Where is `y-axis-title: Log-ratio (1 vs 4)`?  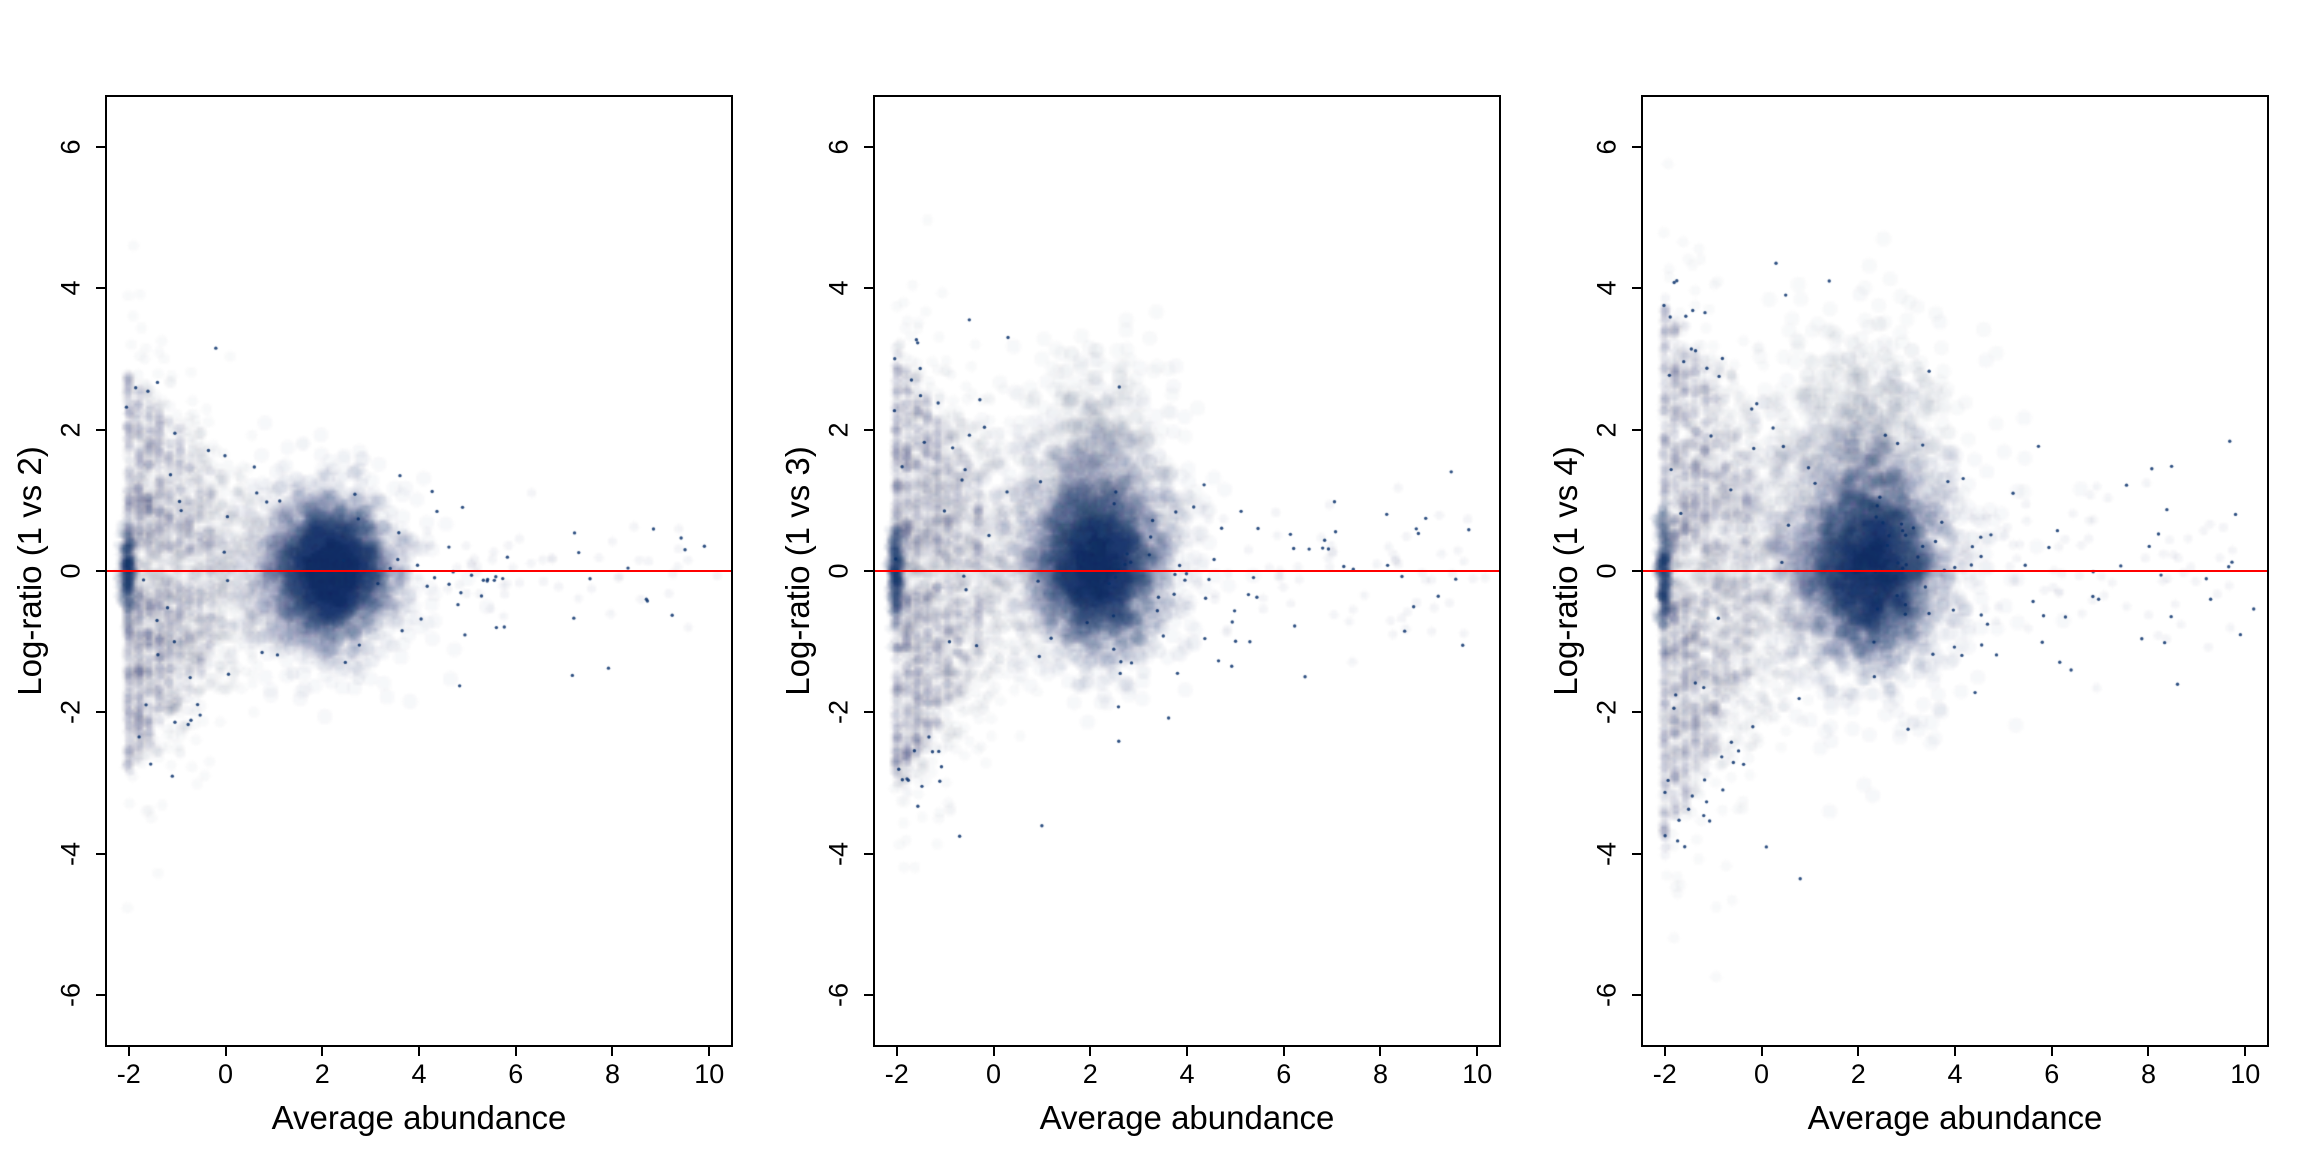
y-axis-title: Log-ratio (1 vs 4) is located at coordinates (1565, 571).